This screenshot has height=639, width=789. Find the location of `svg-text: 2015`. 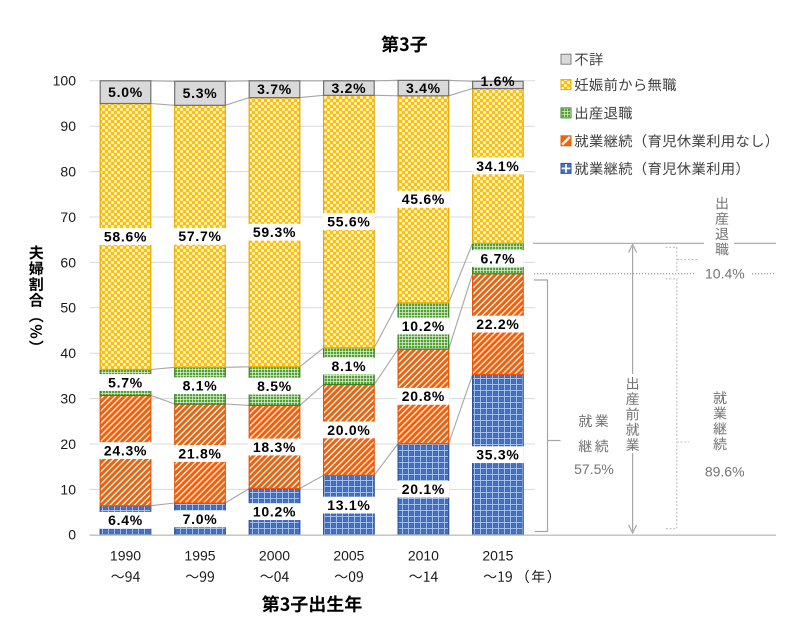

svg-text: 2015 is located at coordinates (497, 556).